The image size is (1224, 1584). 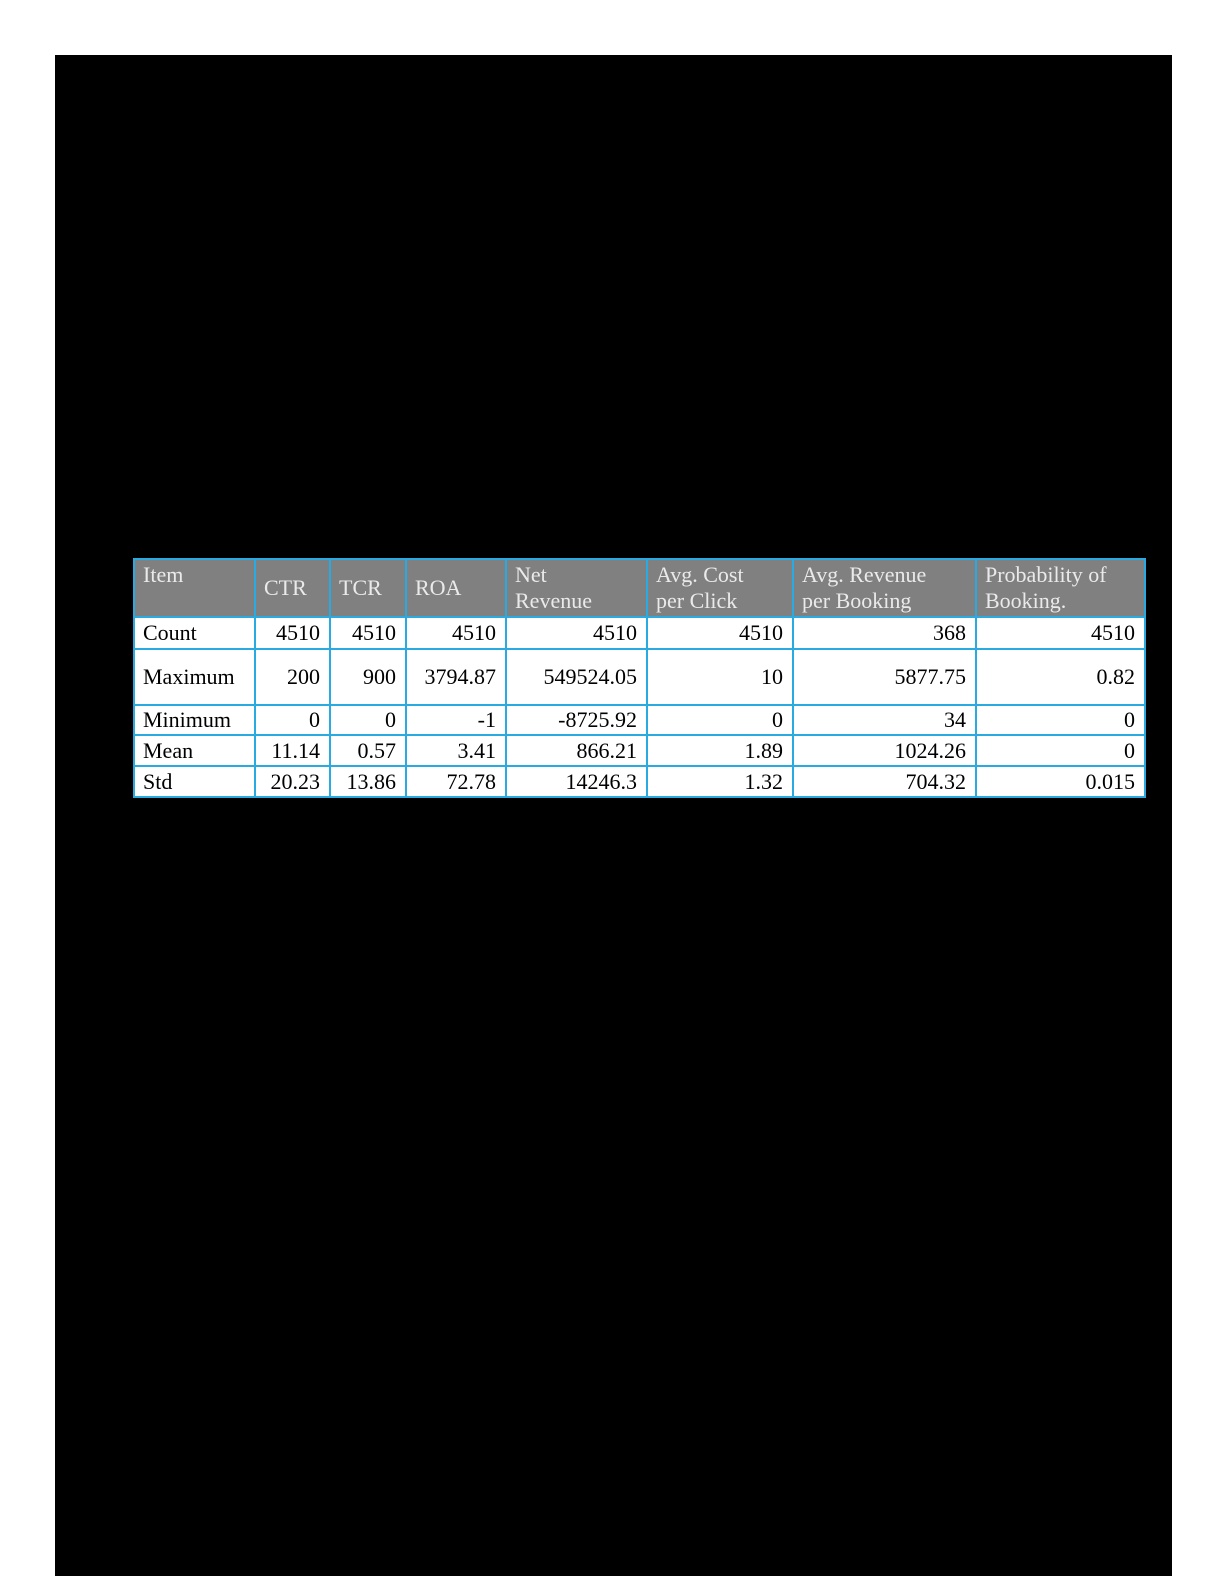 I want to click on table-cell: 1024.26, so click(x=884, y=750).